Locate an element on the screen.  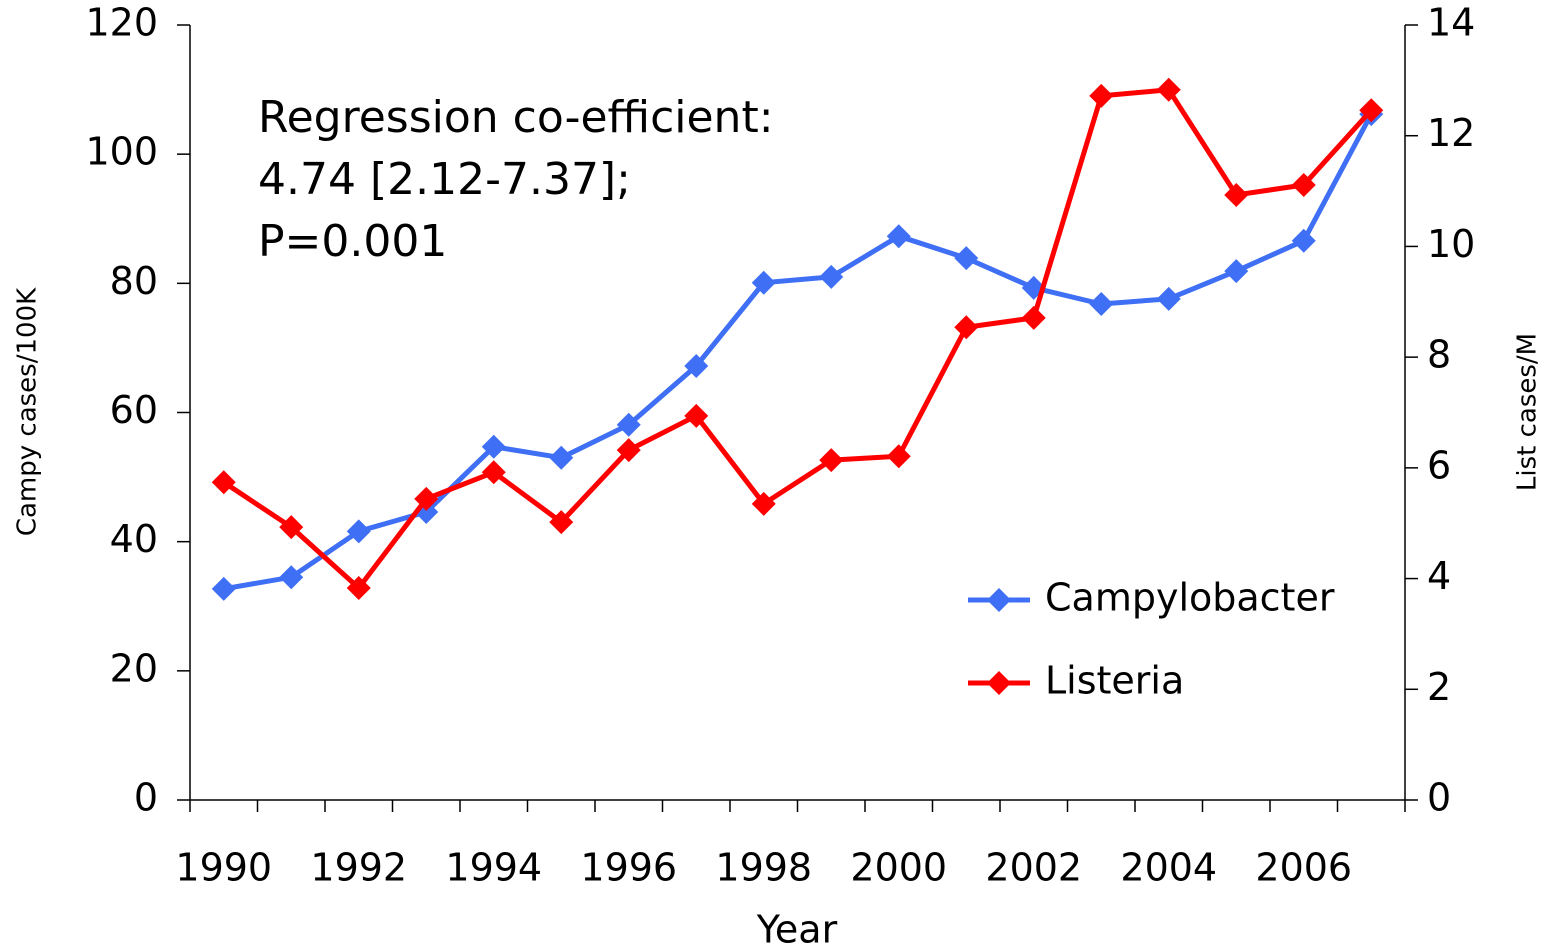
y2-tick-label: 2 is located at coordinates (1439, 687).